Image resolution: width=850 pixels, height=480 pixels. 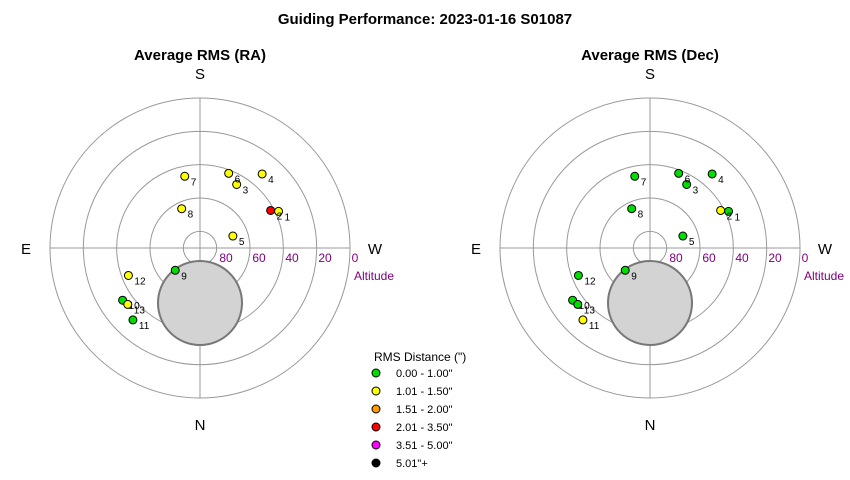 What do you see at coordinates (424, 374) in the screenshot?
I see `legend-item-label: 0.00 - 1.00"` at bounding box center [424, 374].